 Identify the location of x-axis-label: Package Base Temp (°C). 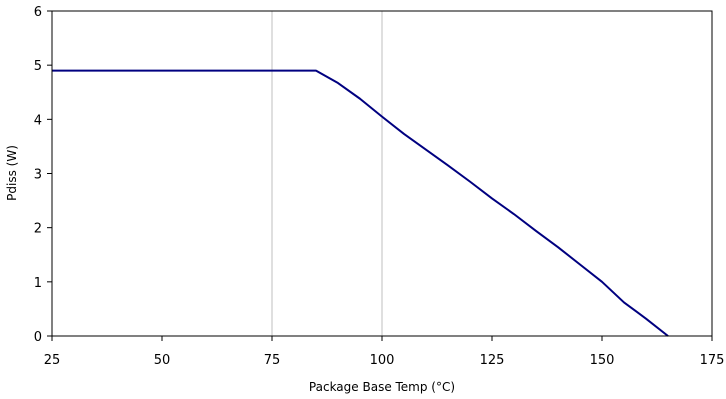
(382, 387).